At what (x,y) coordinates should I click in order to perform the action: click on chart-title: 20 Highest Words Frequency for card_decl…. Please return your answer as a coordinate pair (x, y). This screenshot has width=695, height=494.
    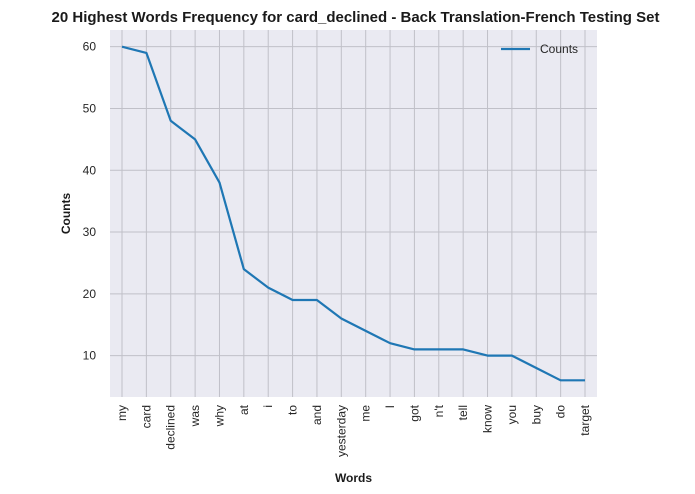
    Looking at the image, I should click on (356, 17).